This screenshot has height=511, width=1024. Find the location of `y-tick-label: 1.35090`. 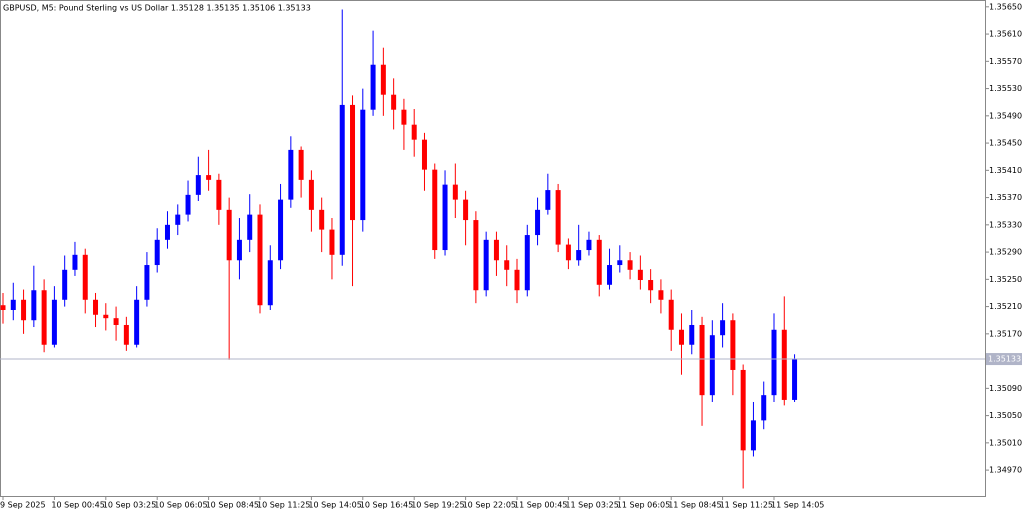

y-tick-label: 1.35090 is located at coordinates (1005, 388).